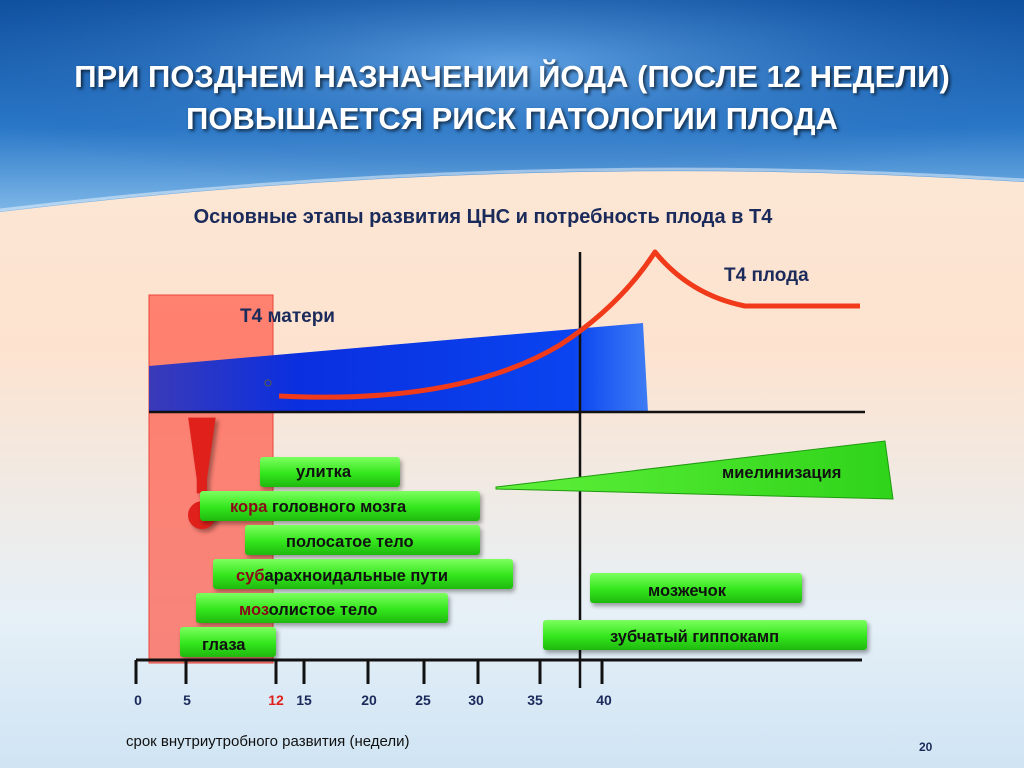  Describe the element at coordinates (695, 637) in the screenshot. I see `bar-dentate-hippocampus-label: зубчатый гиппокамп` at that location.